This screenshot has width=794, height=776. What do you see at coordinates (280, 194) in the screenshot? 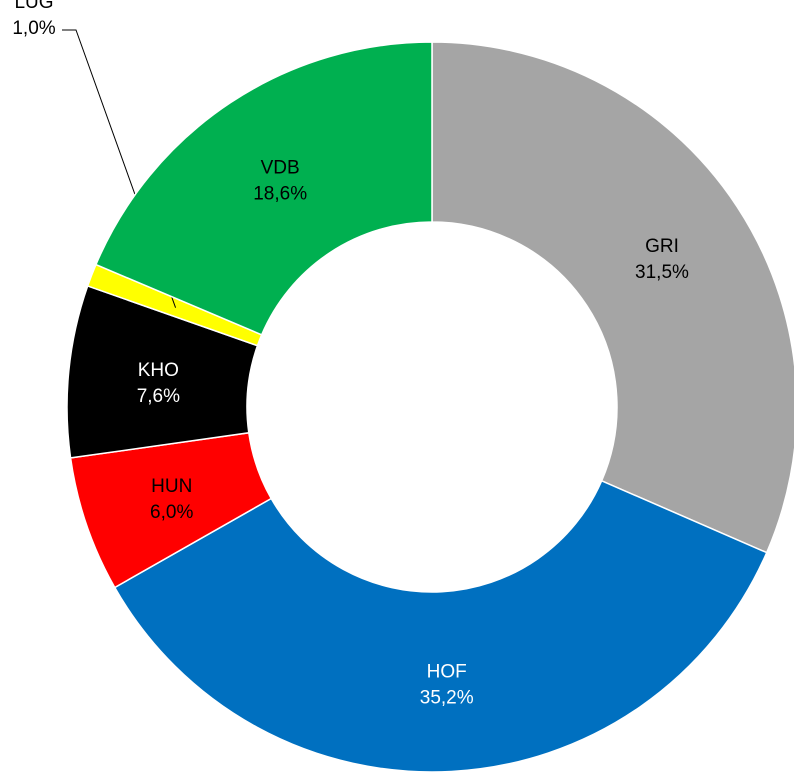
I see `slice-value: 18,6%` at bounding box center [280, 194].